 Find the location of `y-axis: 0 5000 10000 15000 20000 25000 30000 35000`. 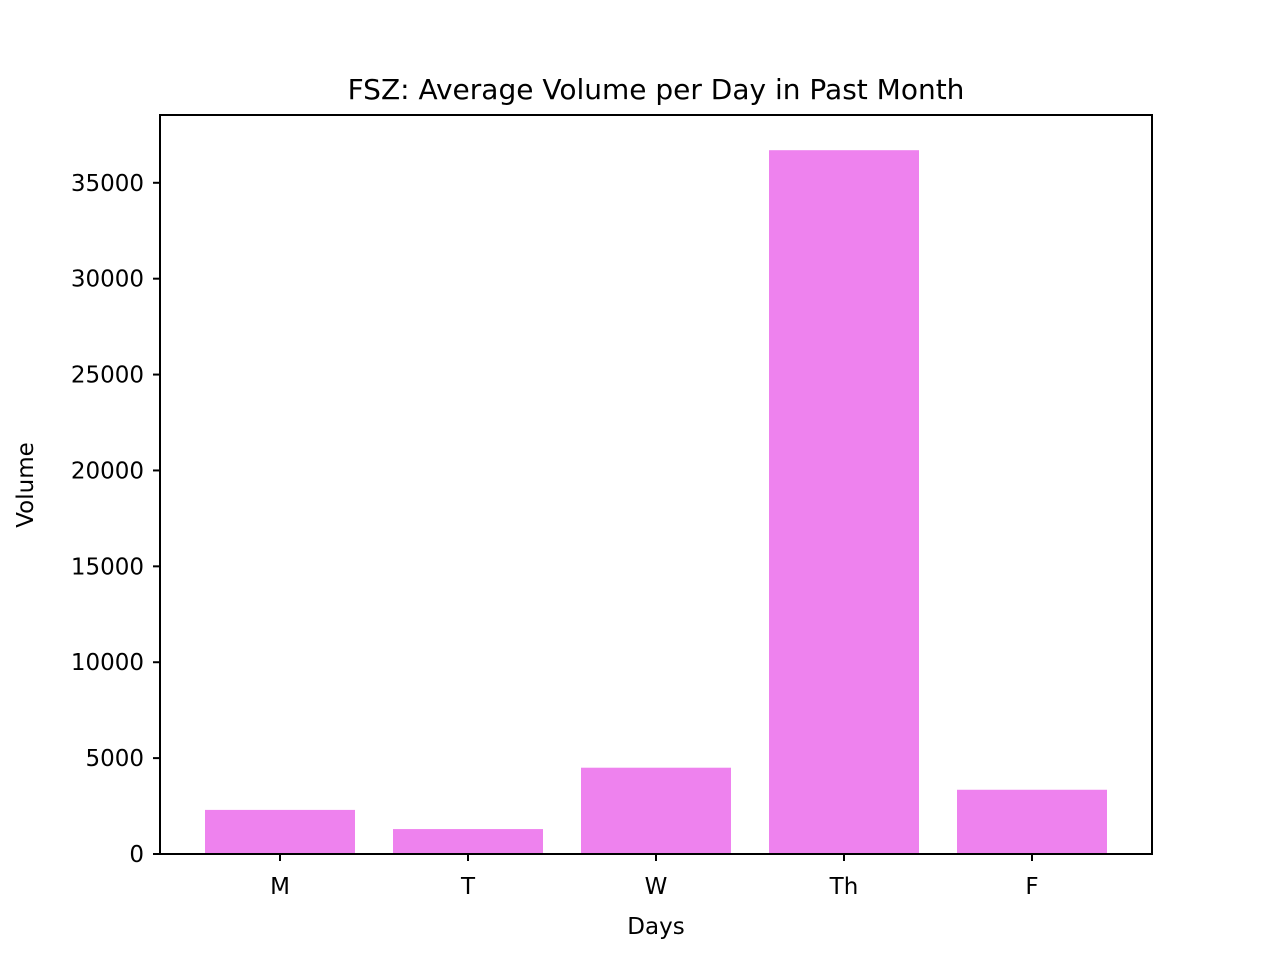

y-axis: 0 5000 10000 15000 20000 25000 30000 35000 is located at coordinates (115, 519).